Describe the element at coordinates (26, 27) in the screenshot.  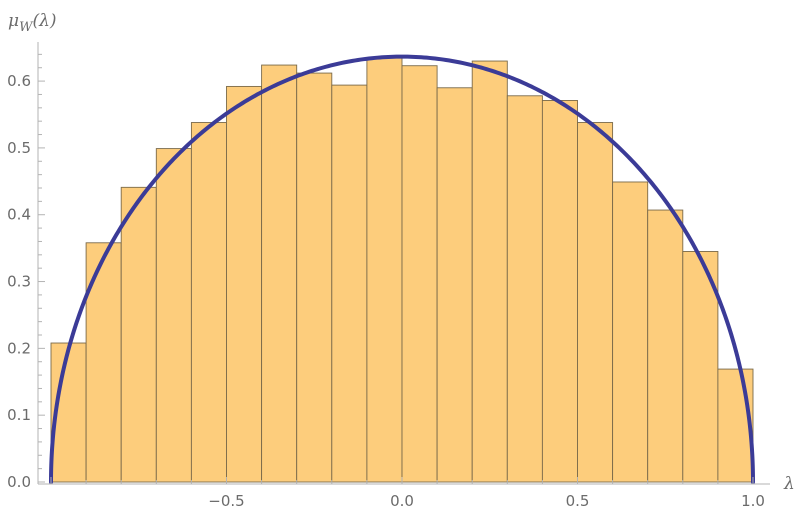
I see `y-title-subscript: W` at that location.